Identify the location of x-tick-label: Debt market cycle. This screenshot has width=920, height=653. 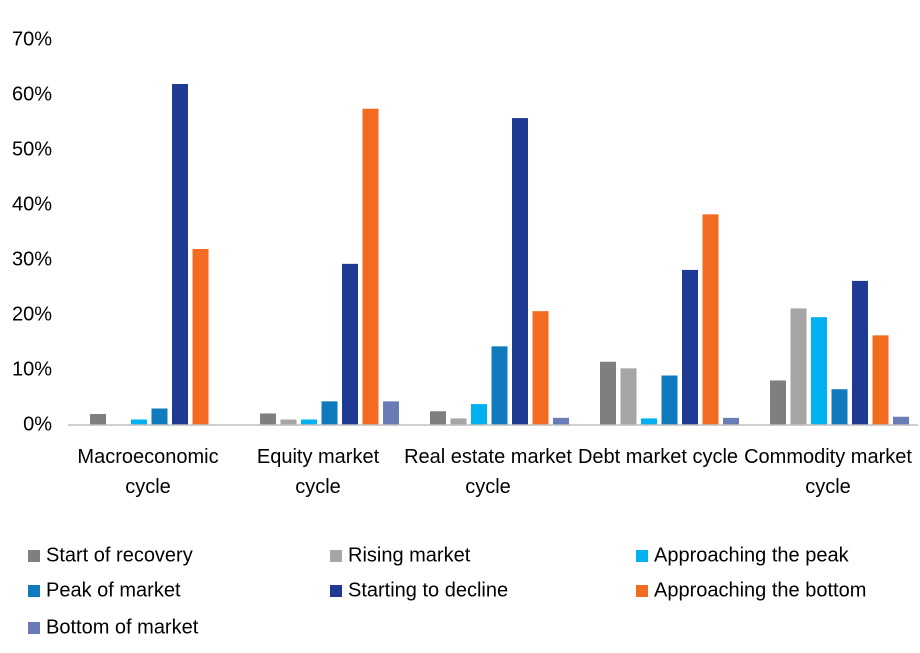
(658, 457).